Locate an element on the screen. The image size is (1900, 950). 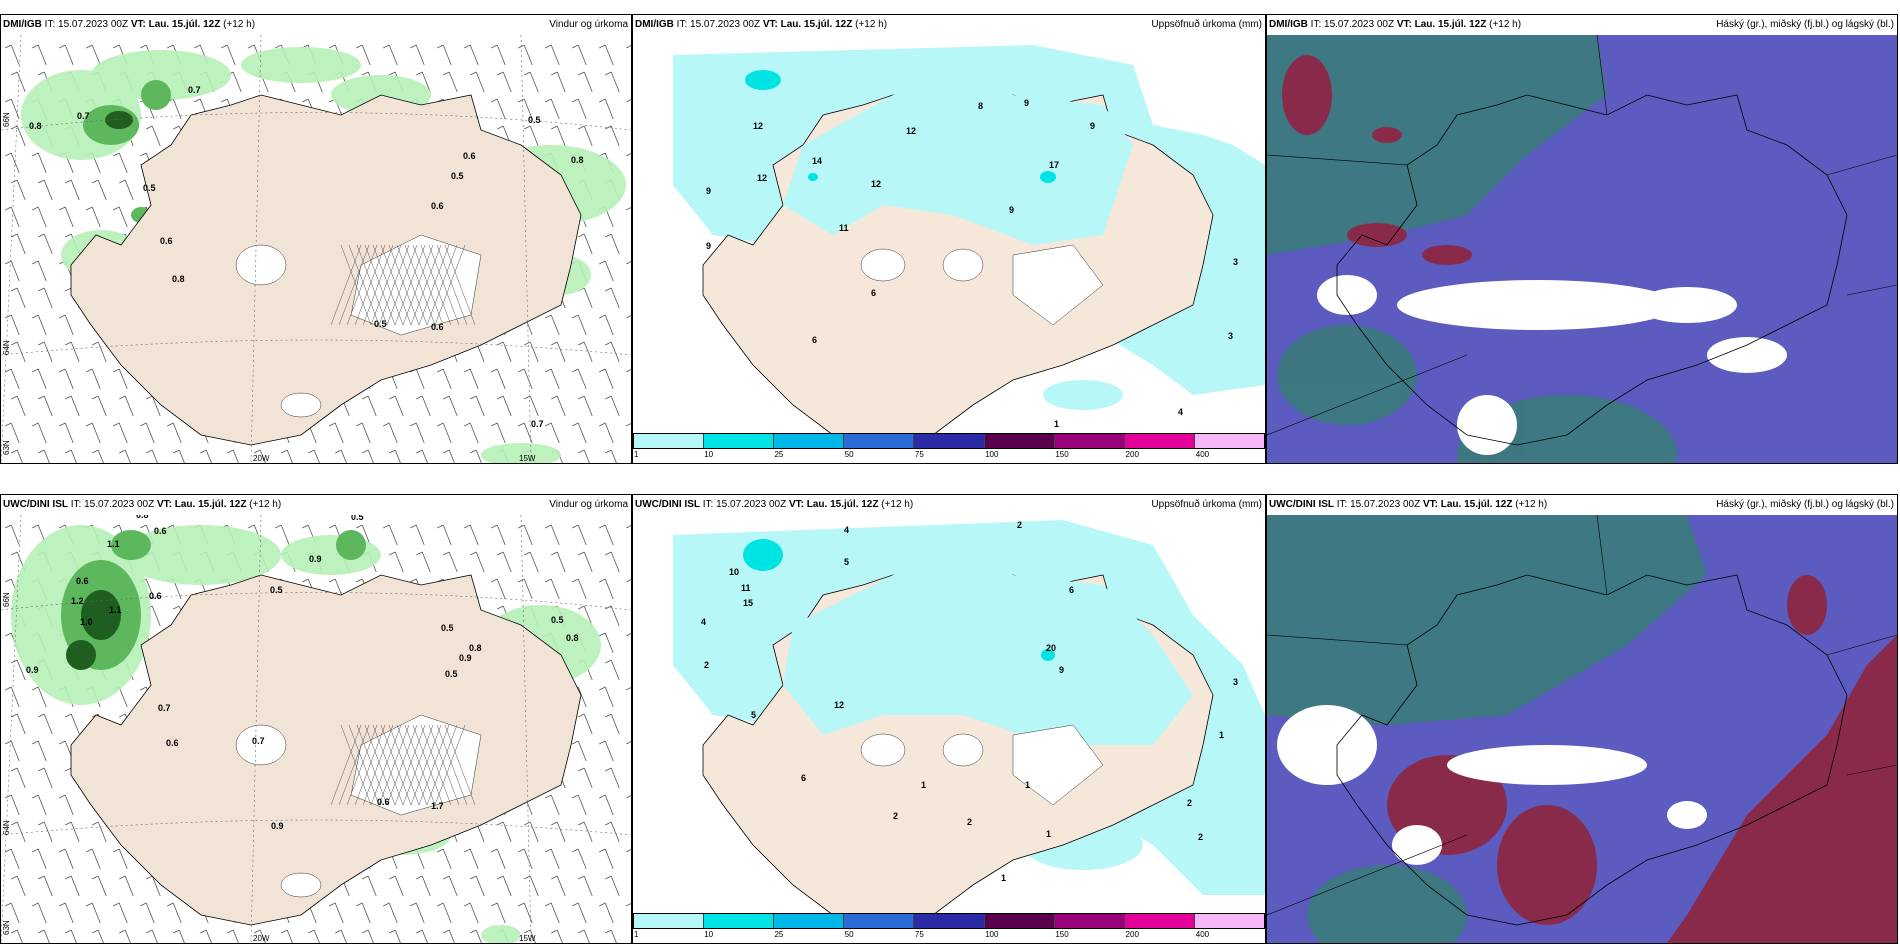
panel-title: Uppsöfnuð úrkoma (mm) is located at coordinates (1206, 24).